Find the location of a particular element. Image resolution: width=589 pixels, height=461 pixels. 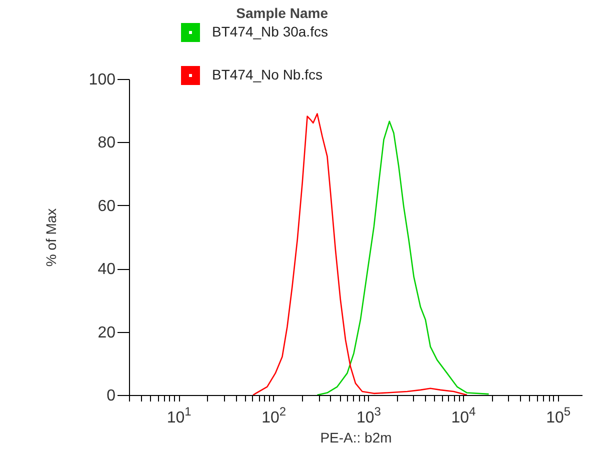

y-tick-label: 60 is located at coordinates (107, 206).